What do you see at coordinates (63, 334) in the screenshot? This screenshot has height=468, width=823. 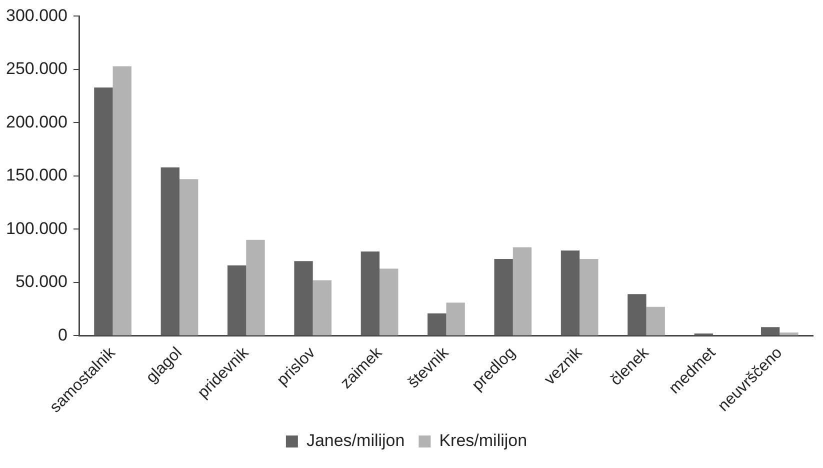 I see `y-tick-label: 0` at bounding box center [63, 334].